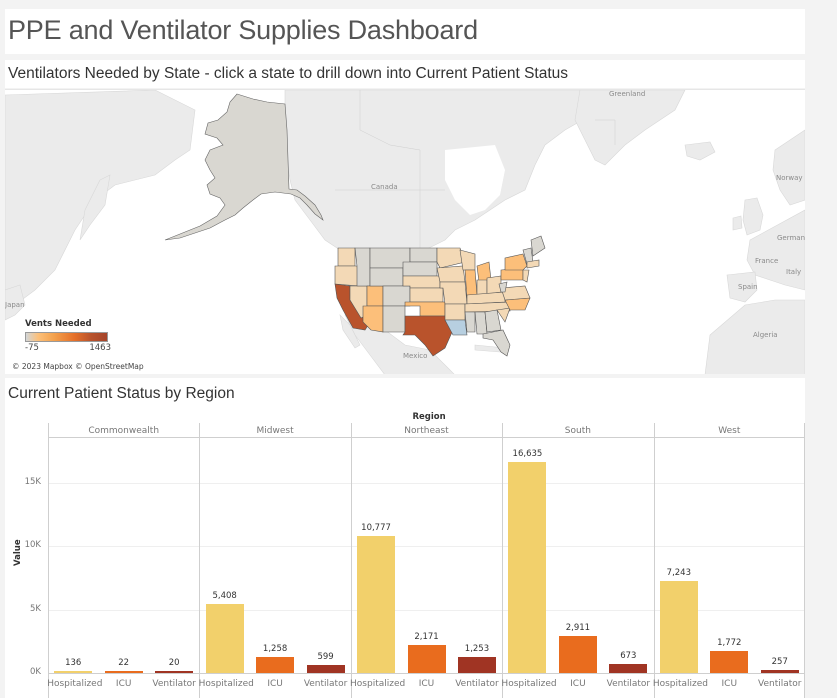  Describe the element at coordinates (577, 431) in the screenshot. I see `region-label-south: South` at that location.